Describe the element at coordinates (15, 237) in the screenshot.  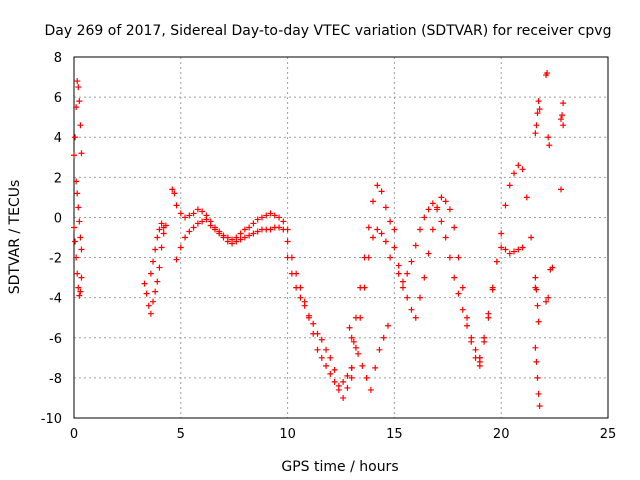
I see `y-axis-label: SDTVAR / TECUs` at that location.